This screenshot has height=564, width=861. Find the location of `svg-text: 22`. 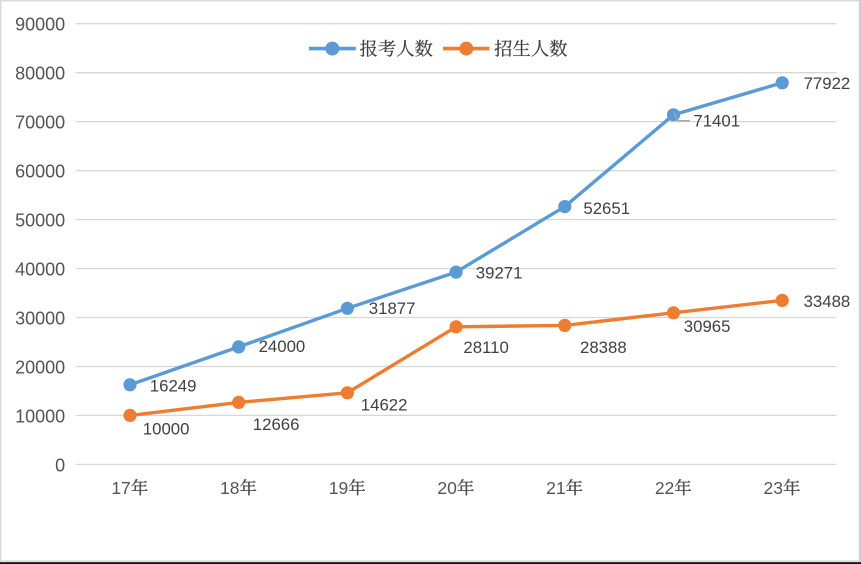

svg-text: 22 is located at coordinates (664, 488).